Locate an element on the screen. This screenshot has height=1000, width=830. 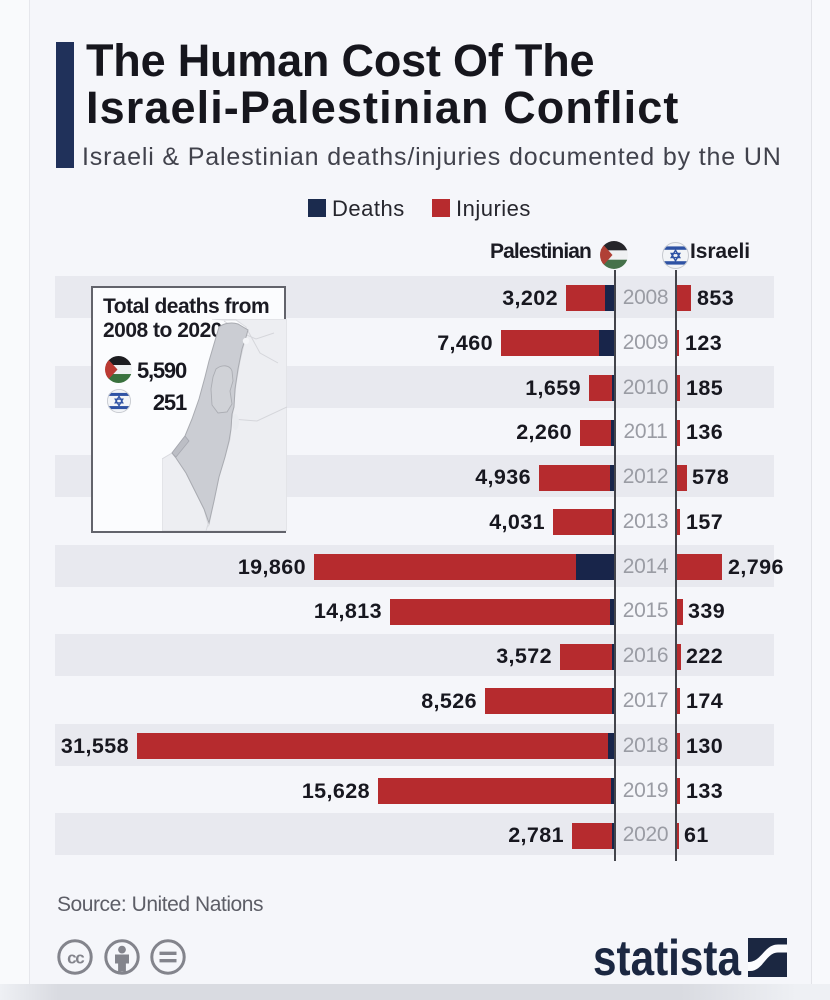
svg-text: statista is located at coordinates (667, 955).